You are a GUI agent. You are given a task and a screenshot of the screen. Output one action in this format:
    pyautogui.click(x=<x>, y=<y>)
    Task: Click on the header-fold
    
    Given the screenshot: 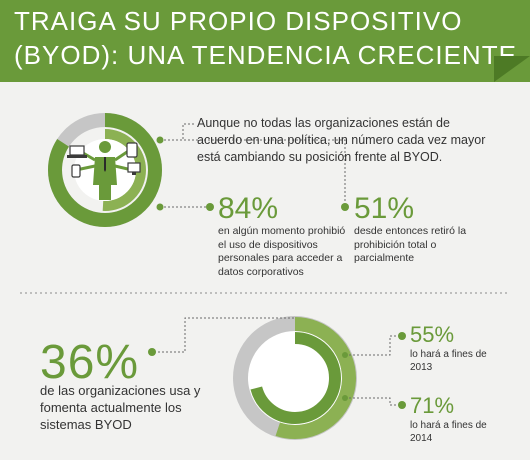 What is the action you would take?
    pyautogui.click(x=512, y=69)
    